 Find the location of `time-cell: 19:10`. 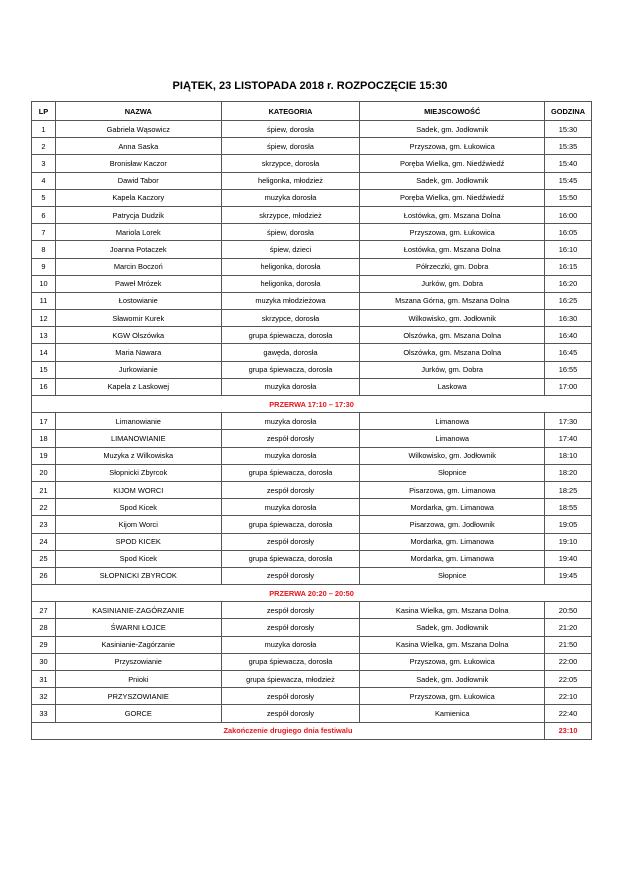

time-cell: 19:10 is located at coordinates (568, 541).